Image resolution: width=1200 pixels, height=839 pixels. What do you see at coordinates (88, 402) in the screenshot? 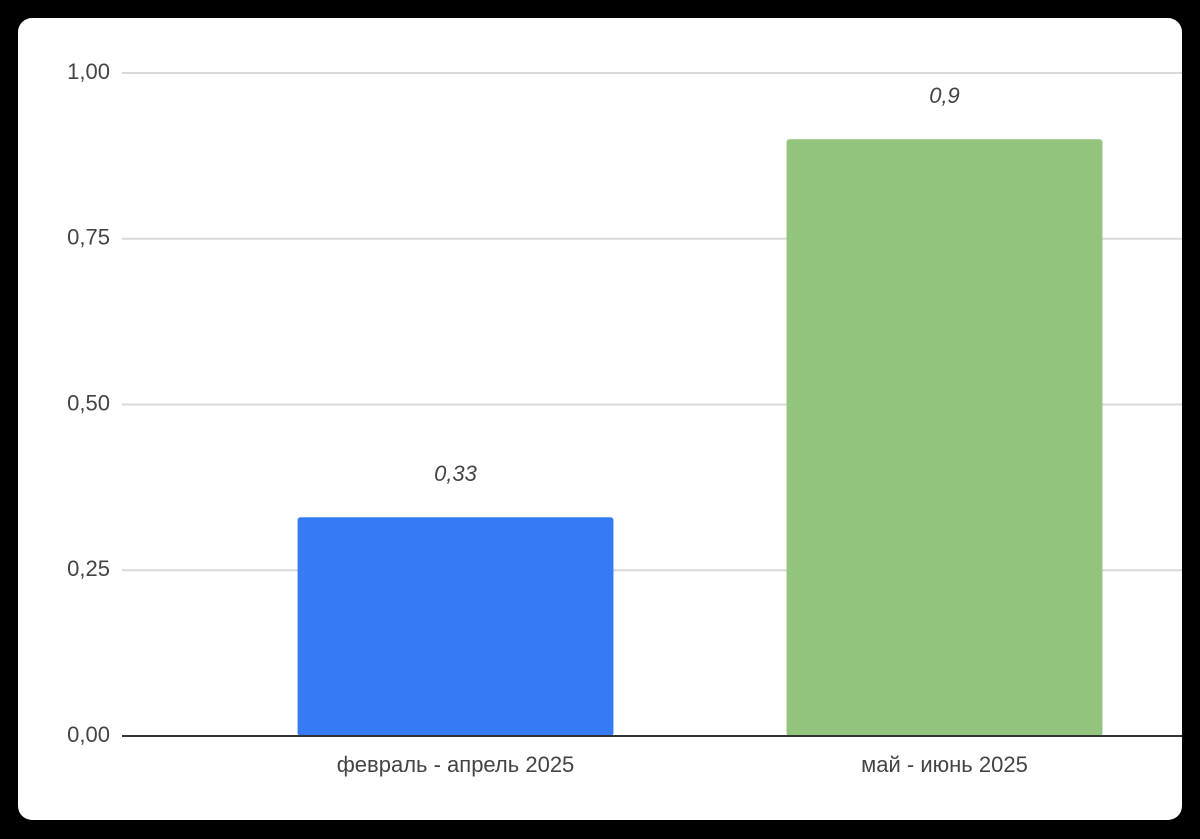
I see `y-tick-label: 0,50` at bounding box center [88, 402].